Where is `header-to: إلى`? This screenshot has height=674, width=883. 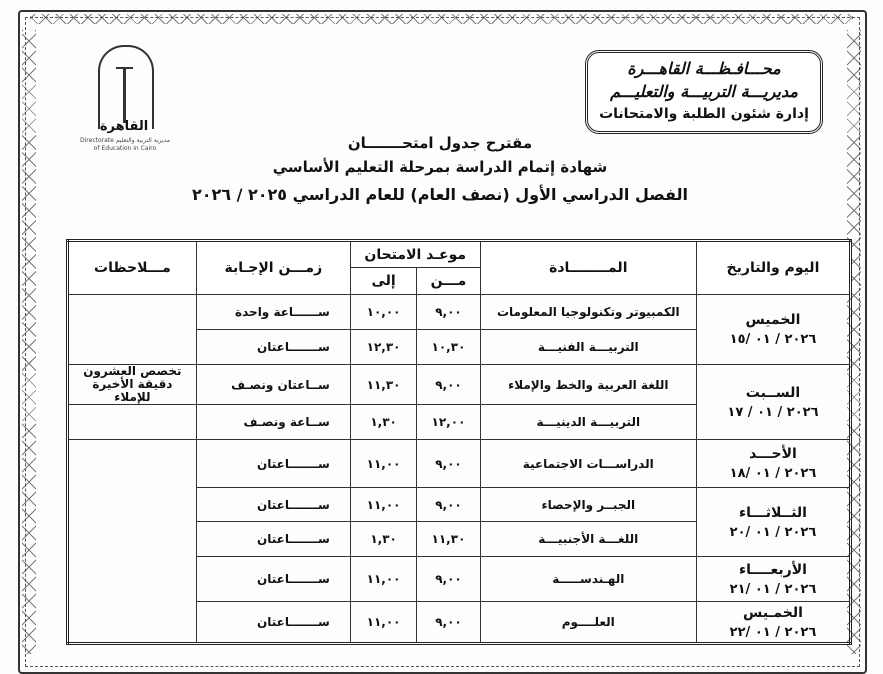 header-to: إلى is located at coordinates (383, 281).